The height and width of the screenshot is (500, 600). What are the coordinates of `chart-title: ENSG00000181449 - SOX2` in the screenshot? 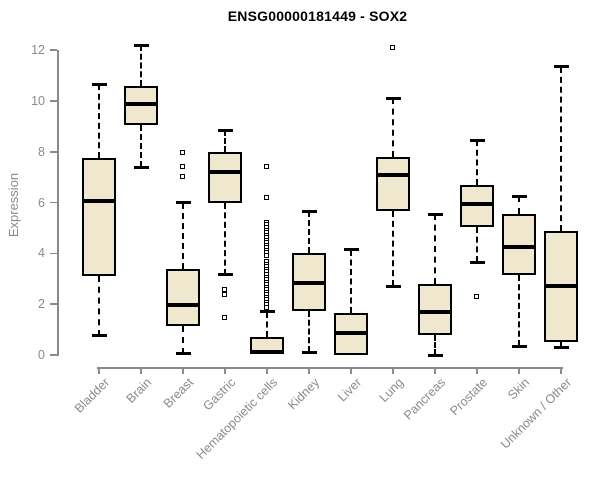 It's located at (317, 16).